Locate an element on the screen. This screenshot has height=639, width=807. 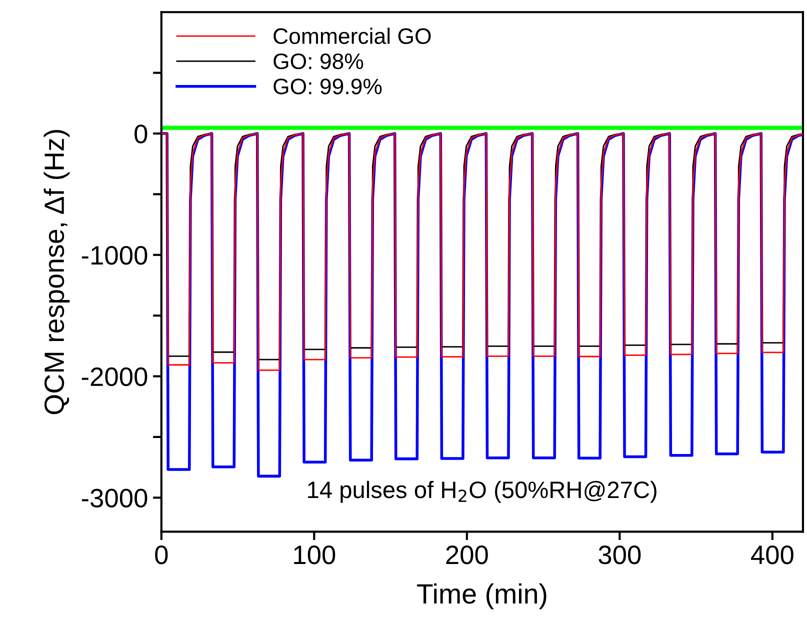
legend-label: GO: 98% is located at coordinates (319, 61).